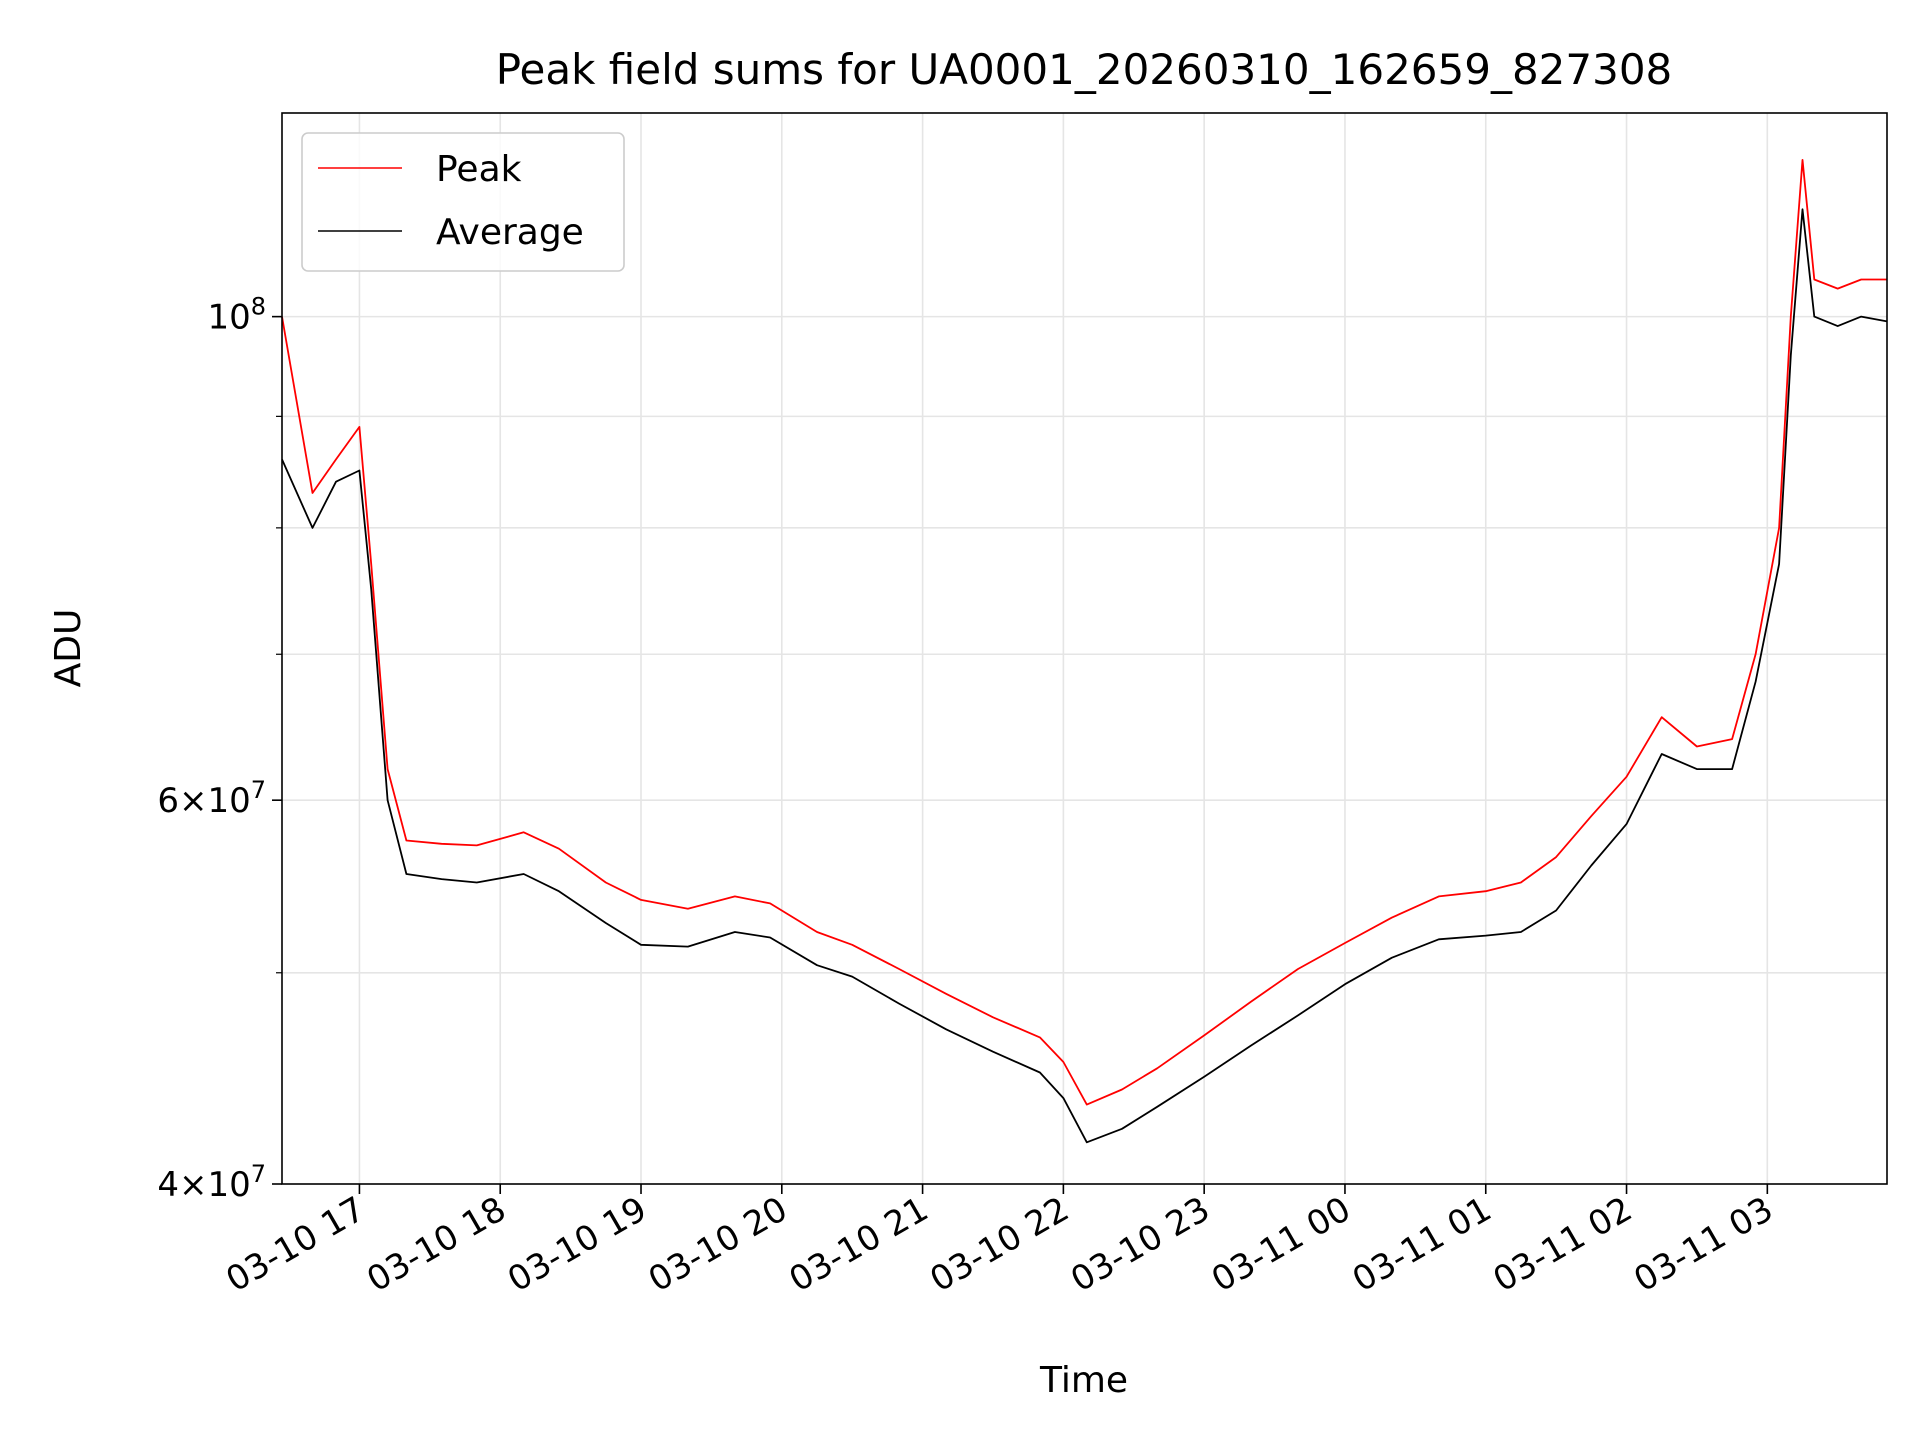 Image resolution: width=1920 pixels, height=1440 pixels. I want to click on y-tick-label: 108, so click(236, 315).